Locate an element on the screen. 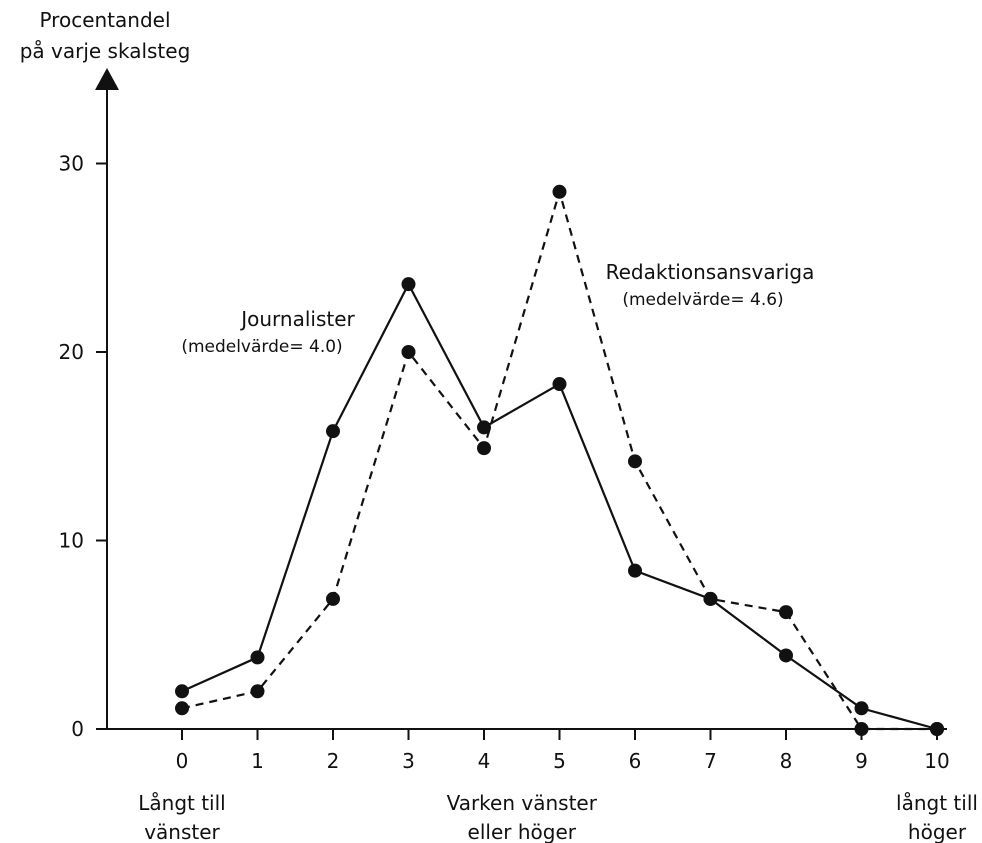  y-axis-title-line-1: Procentandel is located at coordinates (104, 20).